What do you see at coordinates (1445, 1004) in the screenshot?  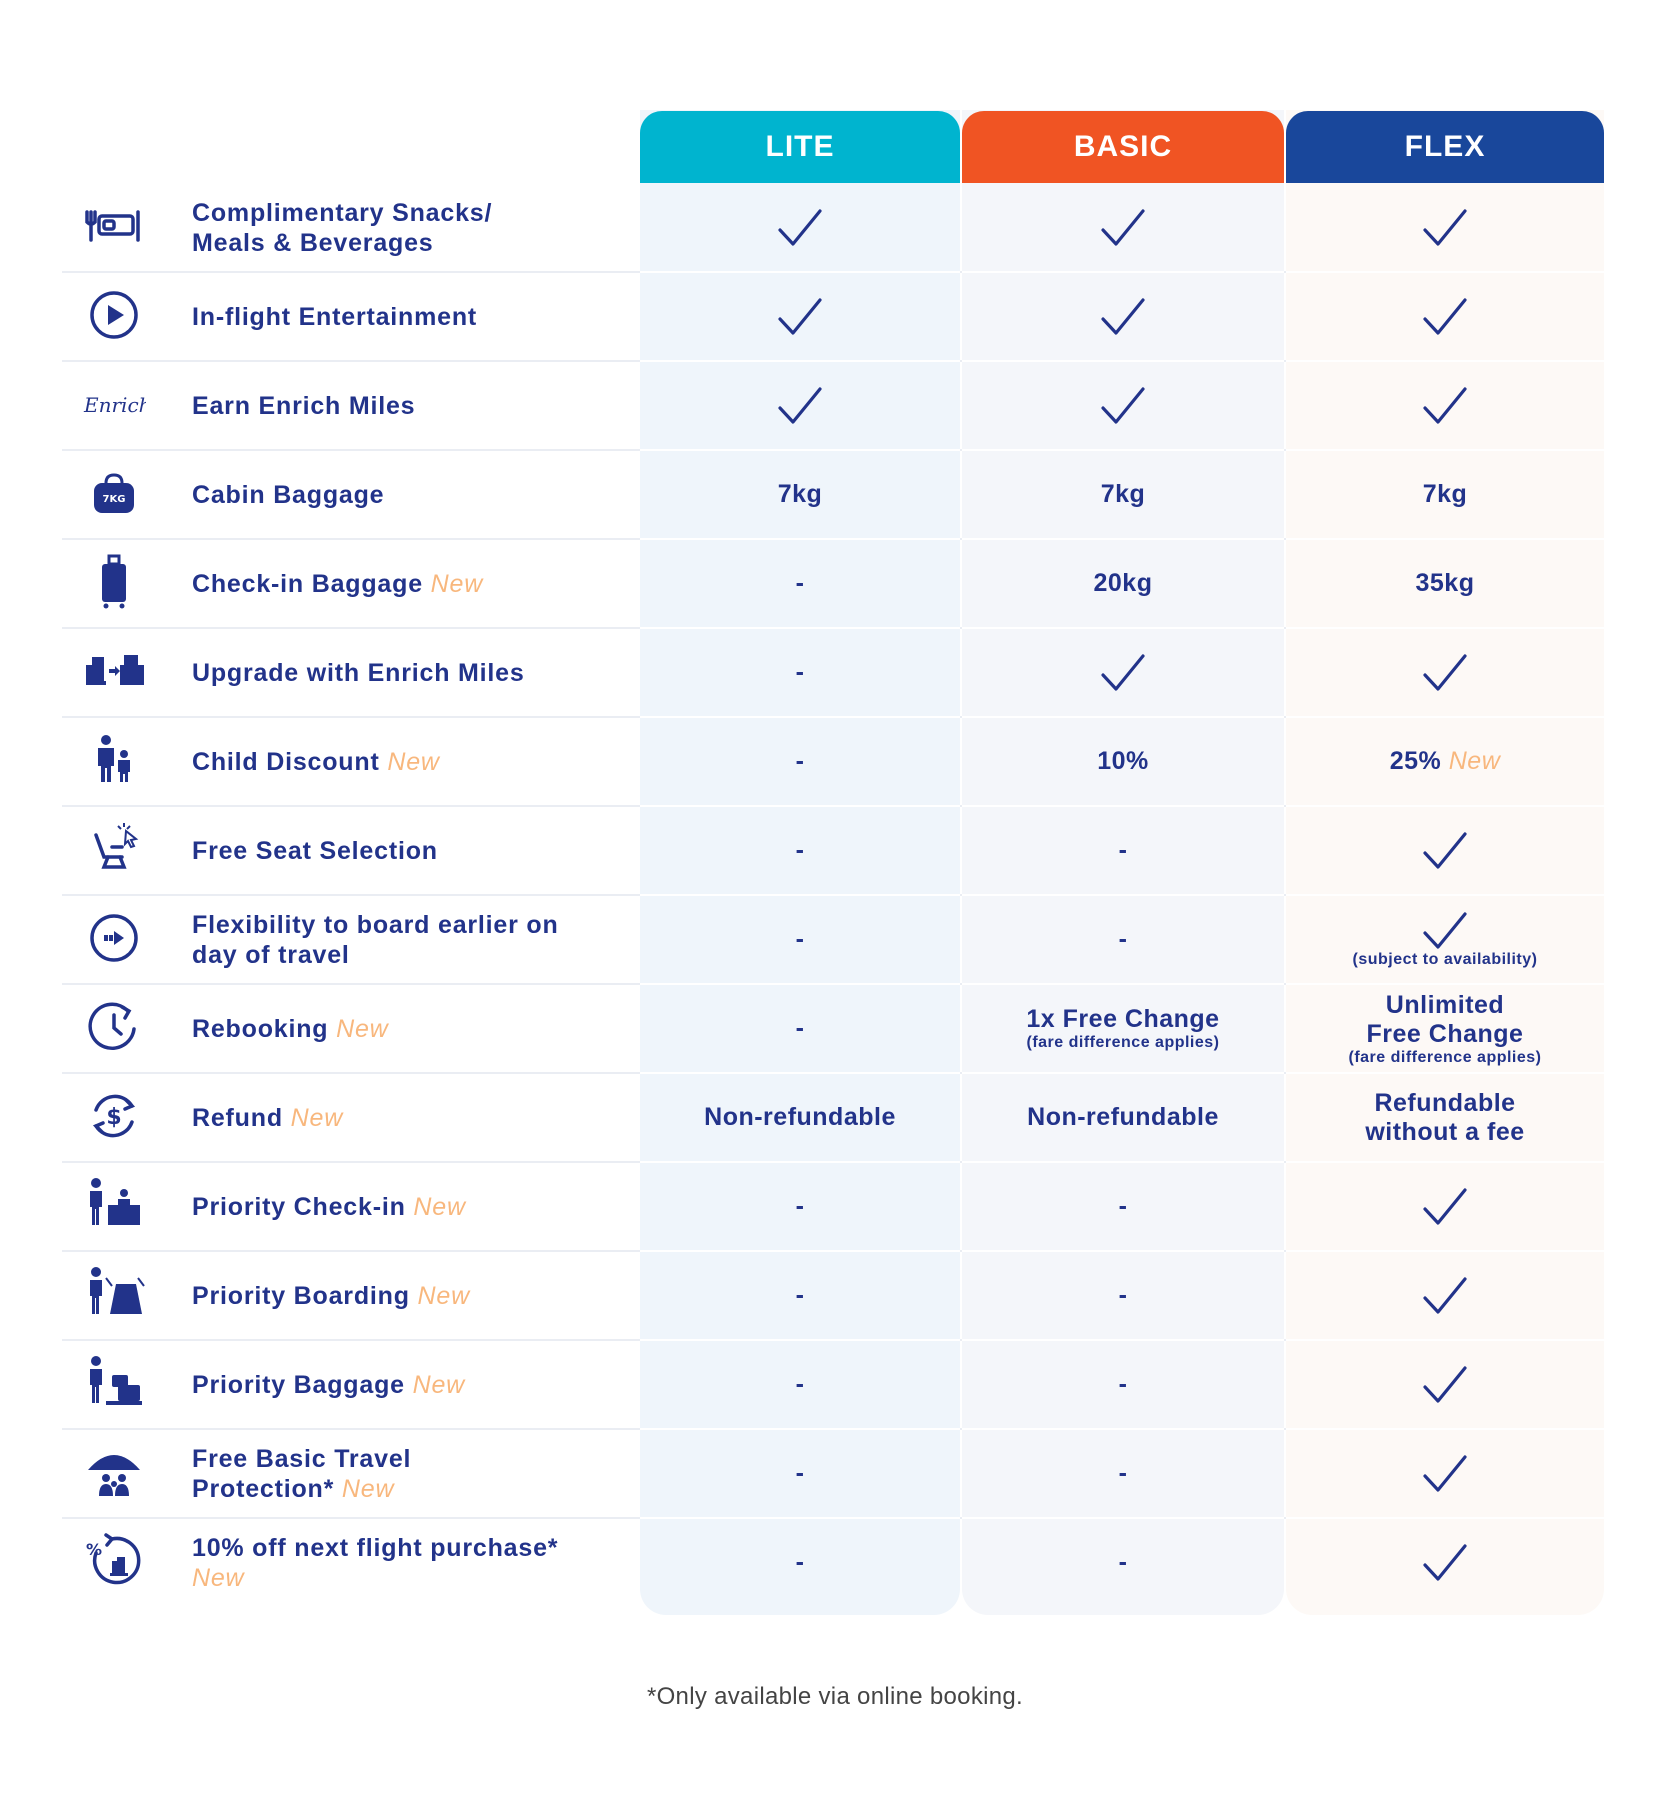 I see `cell-text: Unlimited` at bounding box center [1445, 1004].